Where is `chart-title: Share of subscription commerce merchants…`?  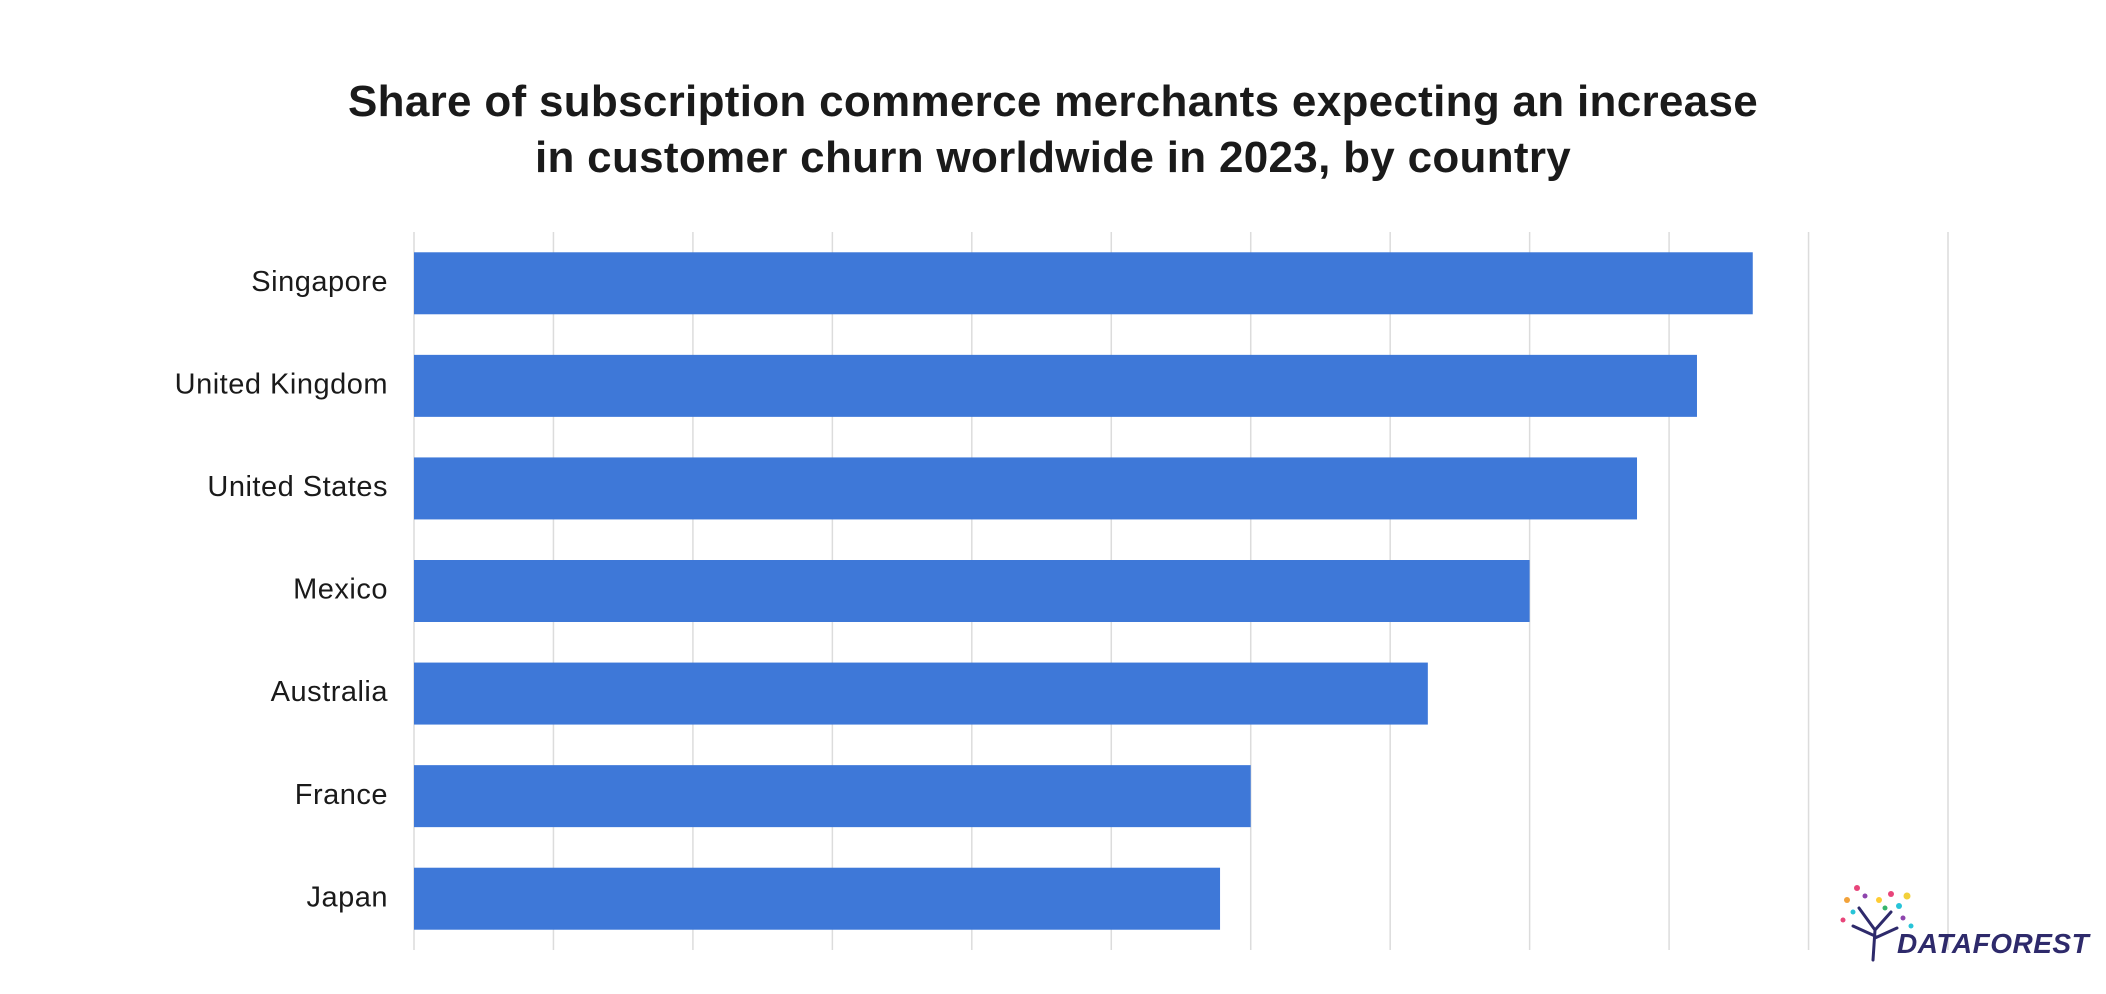
chart-title: Share of subscription commerce merchants… is located at coordinates (1053, 130).